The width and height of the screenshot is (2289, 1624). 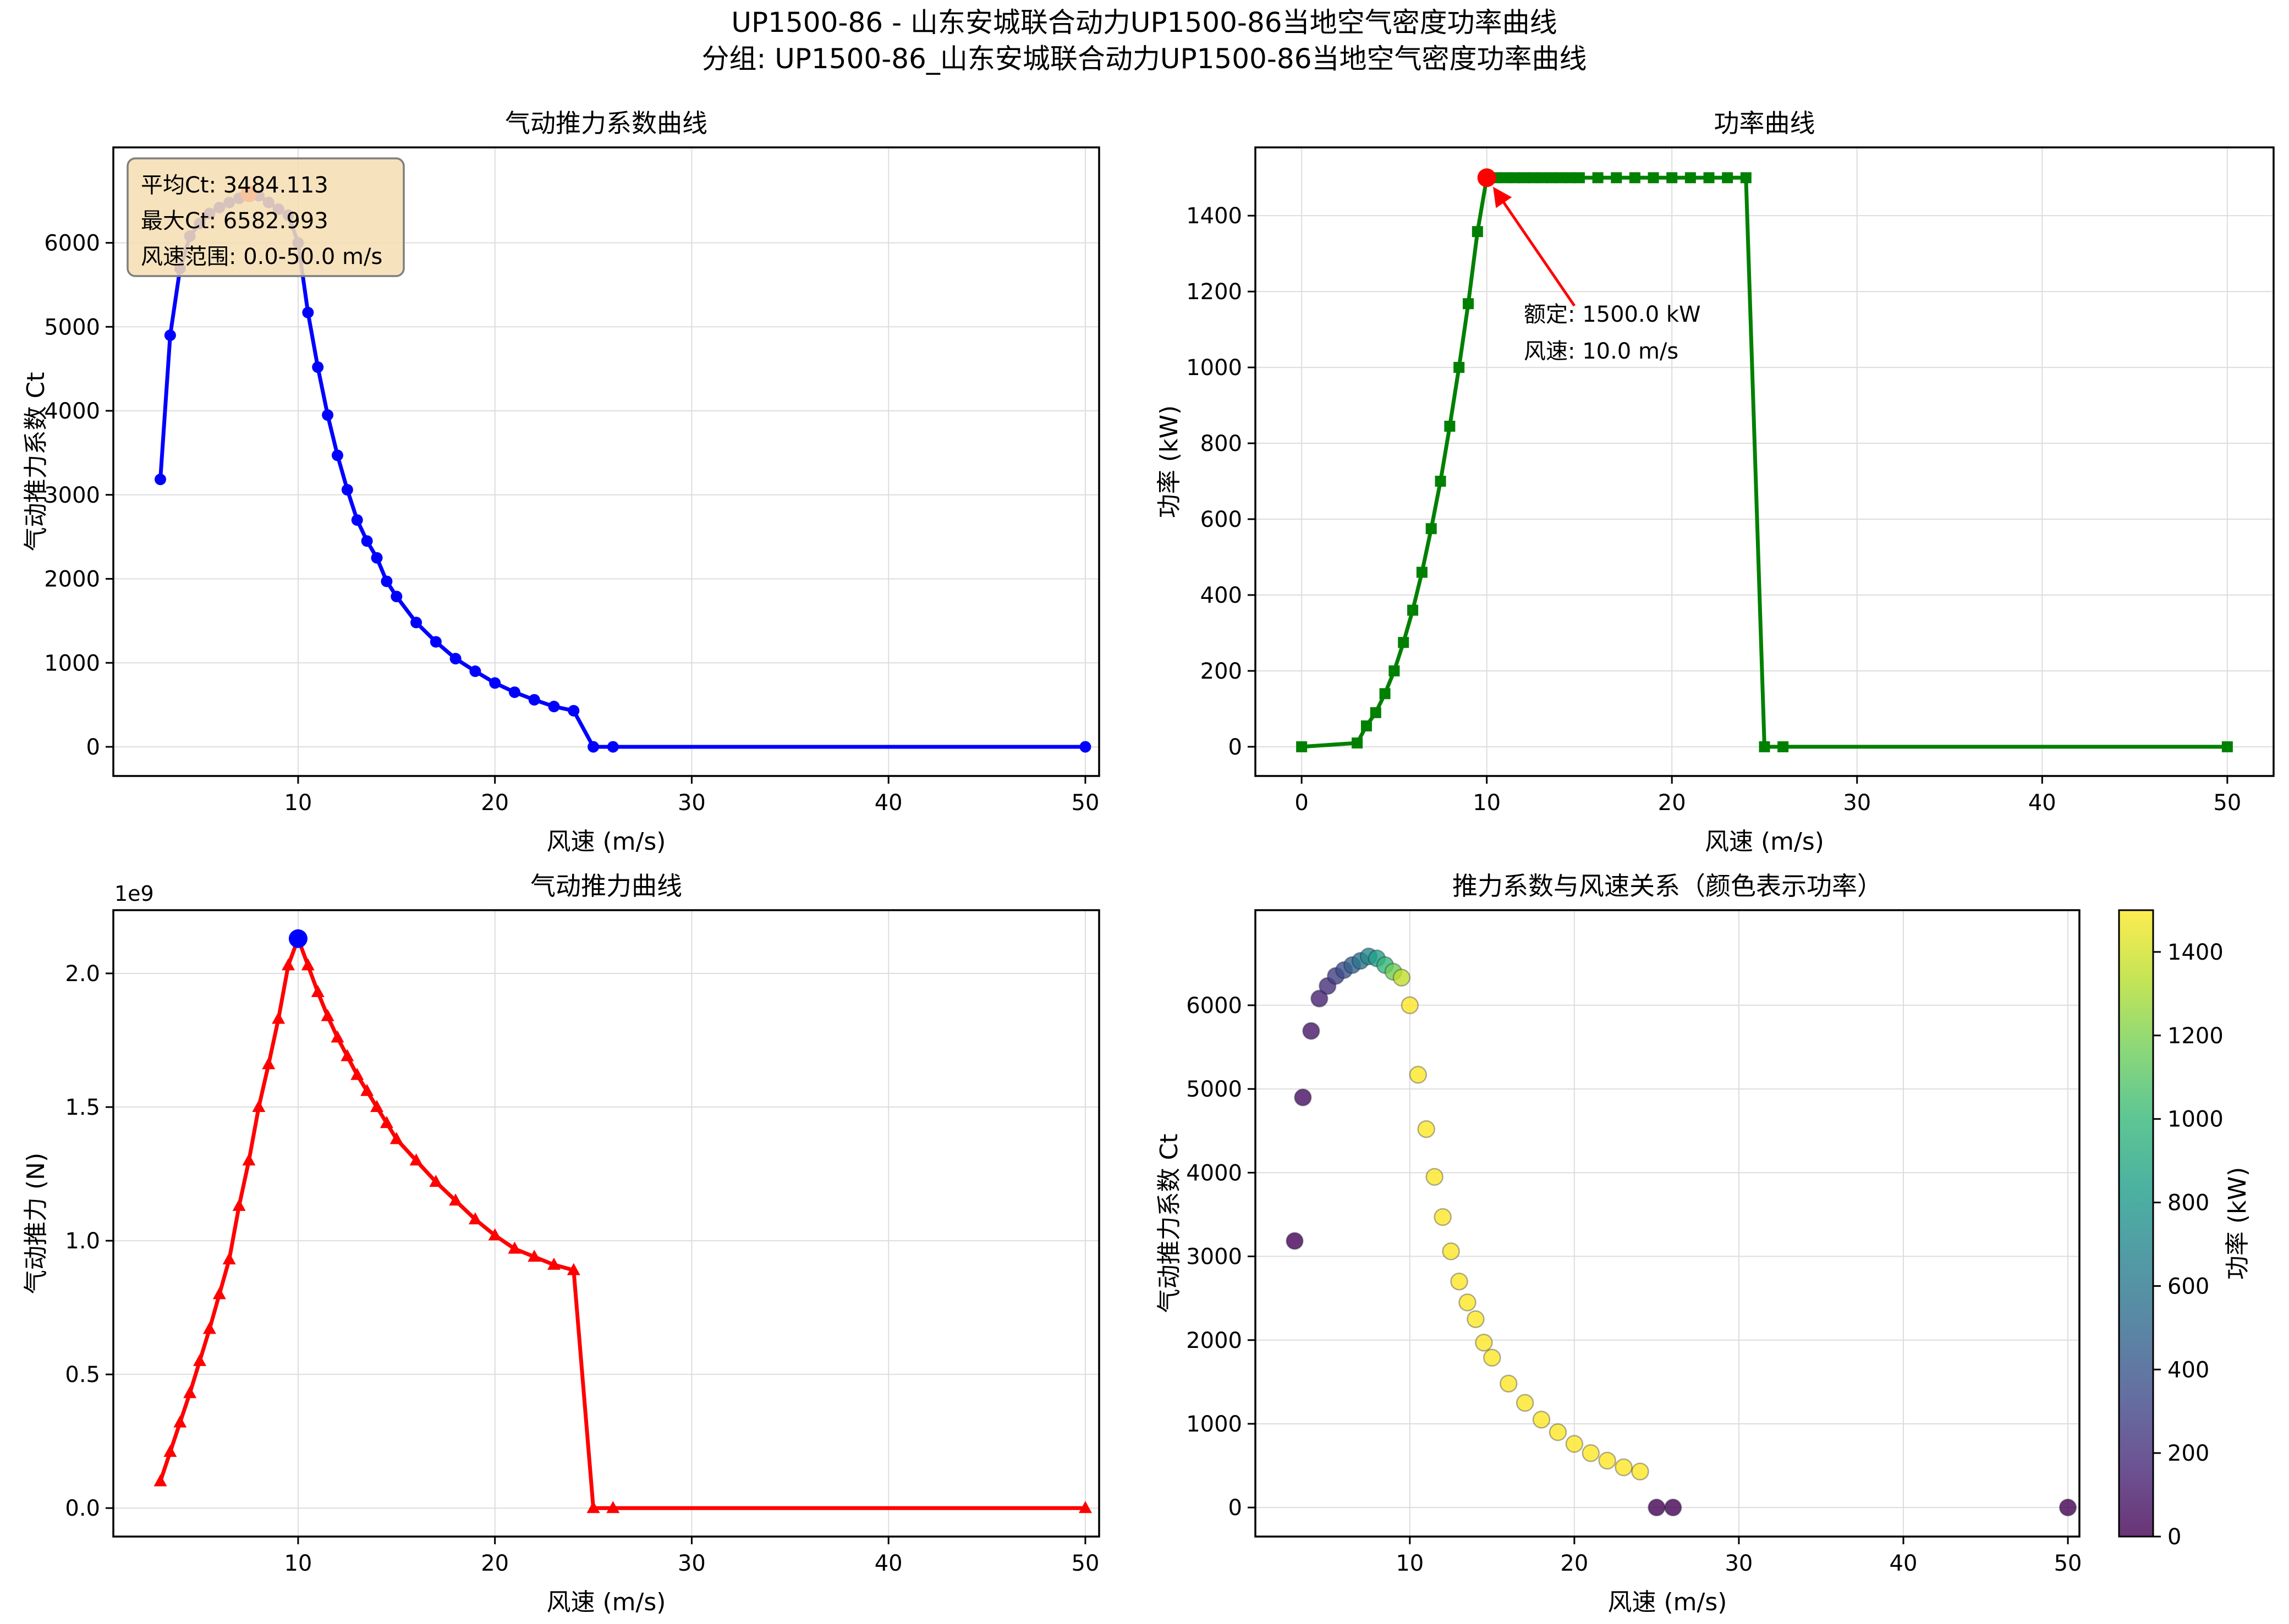 What do you see at coordinates (1144, 22) in the screenshot?
I see `figure-suptitle-line1: UP1500-86 - 山东安城联合动力UP1500-86当地空气密度功率曲线` at bounding box center [1144, 22].